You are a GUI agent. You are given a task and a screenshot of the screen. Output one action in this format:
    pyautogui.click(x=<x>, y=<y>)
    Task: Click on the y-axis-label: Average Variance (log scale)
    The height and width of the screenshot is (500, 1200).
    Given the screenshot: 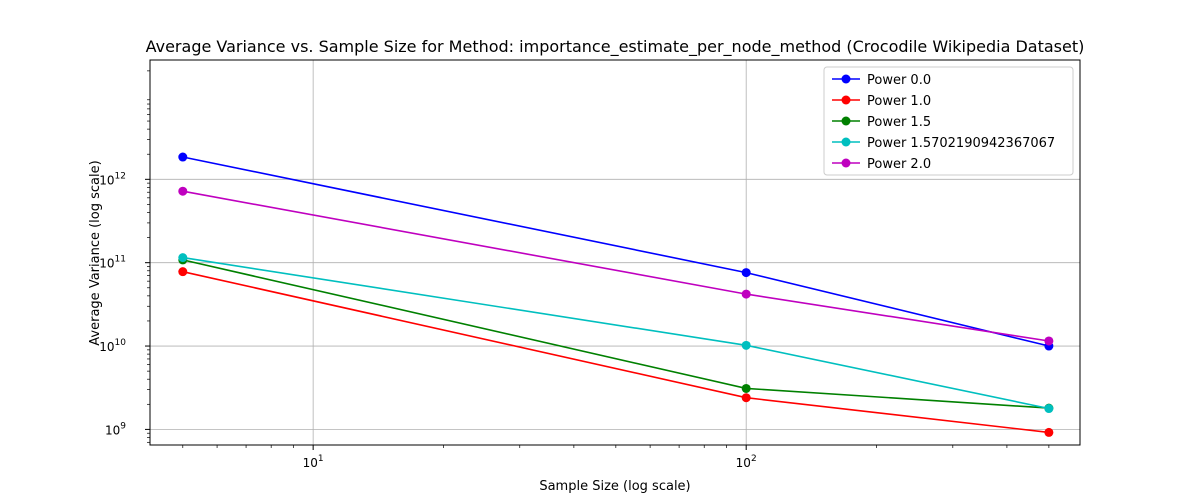 What is the action you would take?
    pyautogui.click(x=95, y=252)
    